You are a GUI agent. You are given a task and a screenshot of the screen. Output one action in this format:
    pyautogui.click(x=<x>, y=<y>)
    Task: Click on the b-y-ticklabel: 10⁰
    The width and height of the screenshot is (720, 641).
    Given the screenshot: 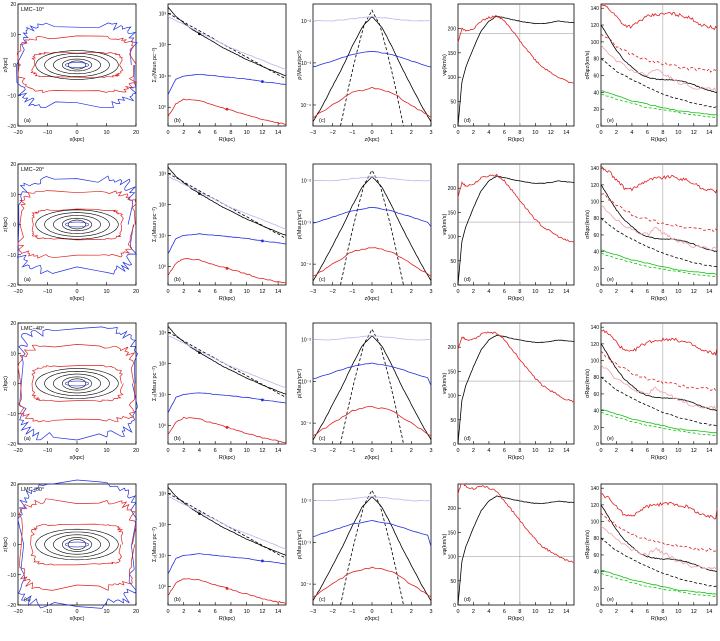 What is the action you would take?
    pyautogui.click(x=162, y=108)
    